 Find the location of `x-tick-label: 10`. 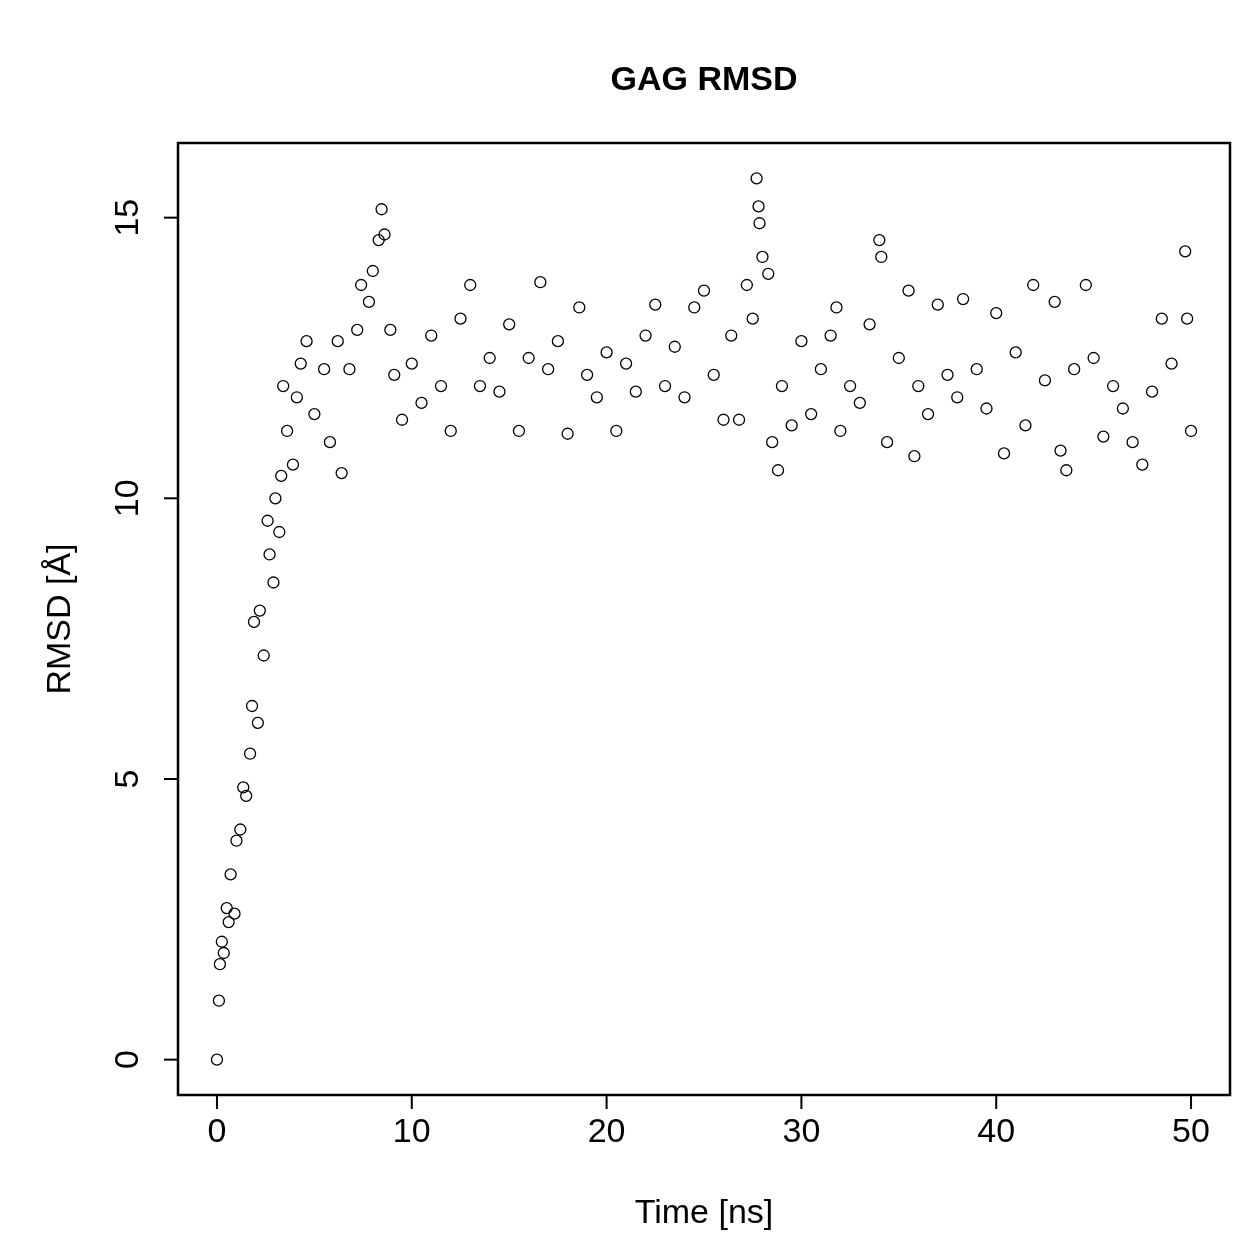

x-tick-label: 10 is located at coordinates (411, 1130).